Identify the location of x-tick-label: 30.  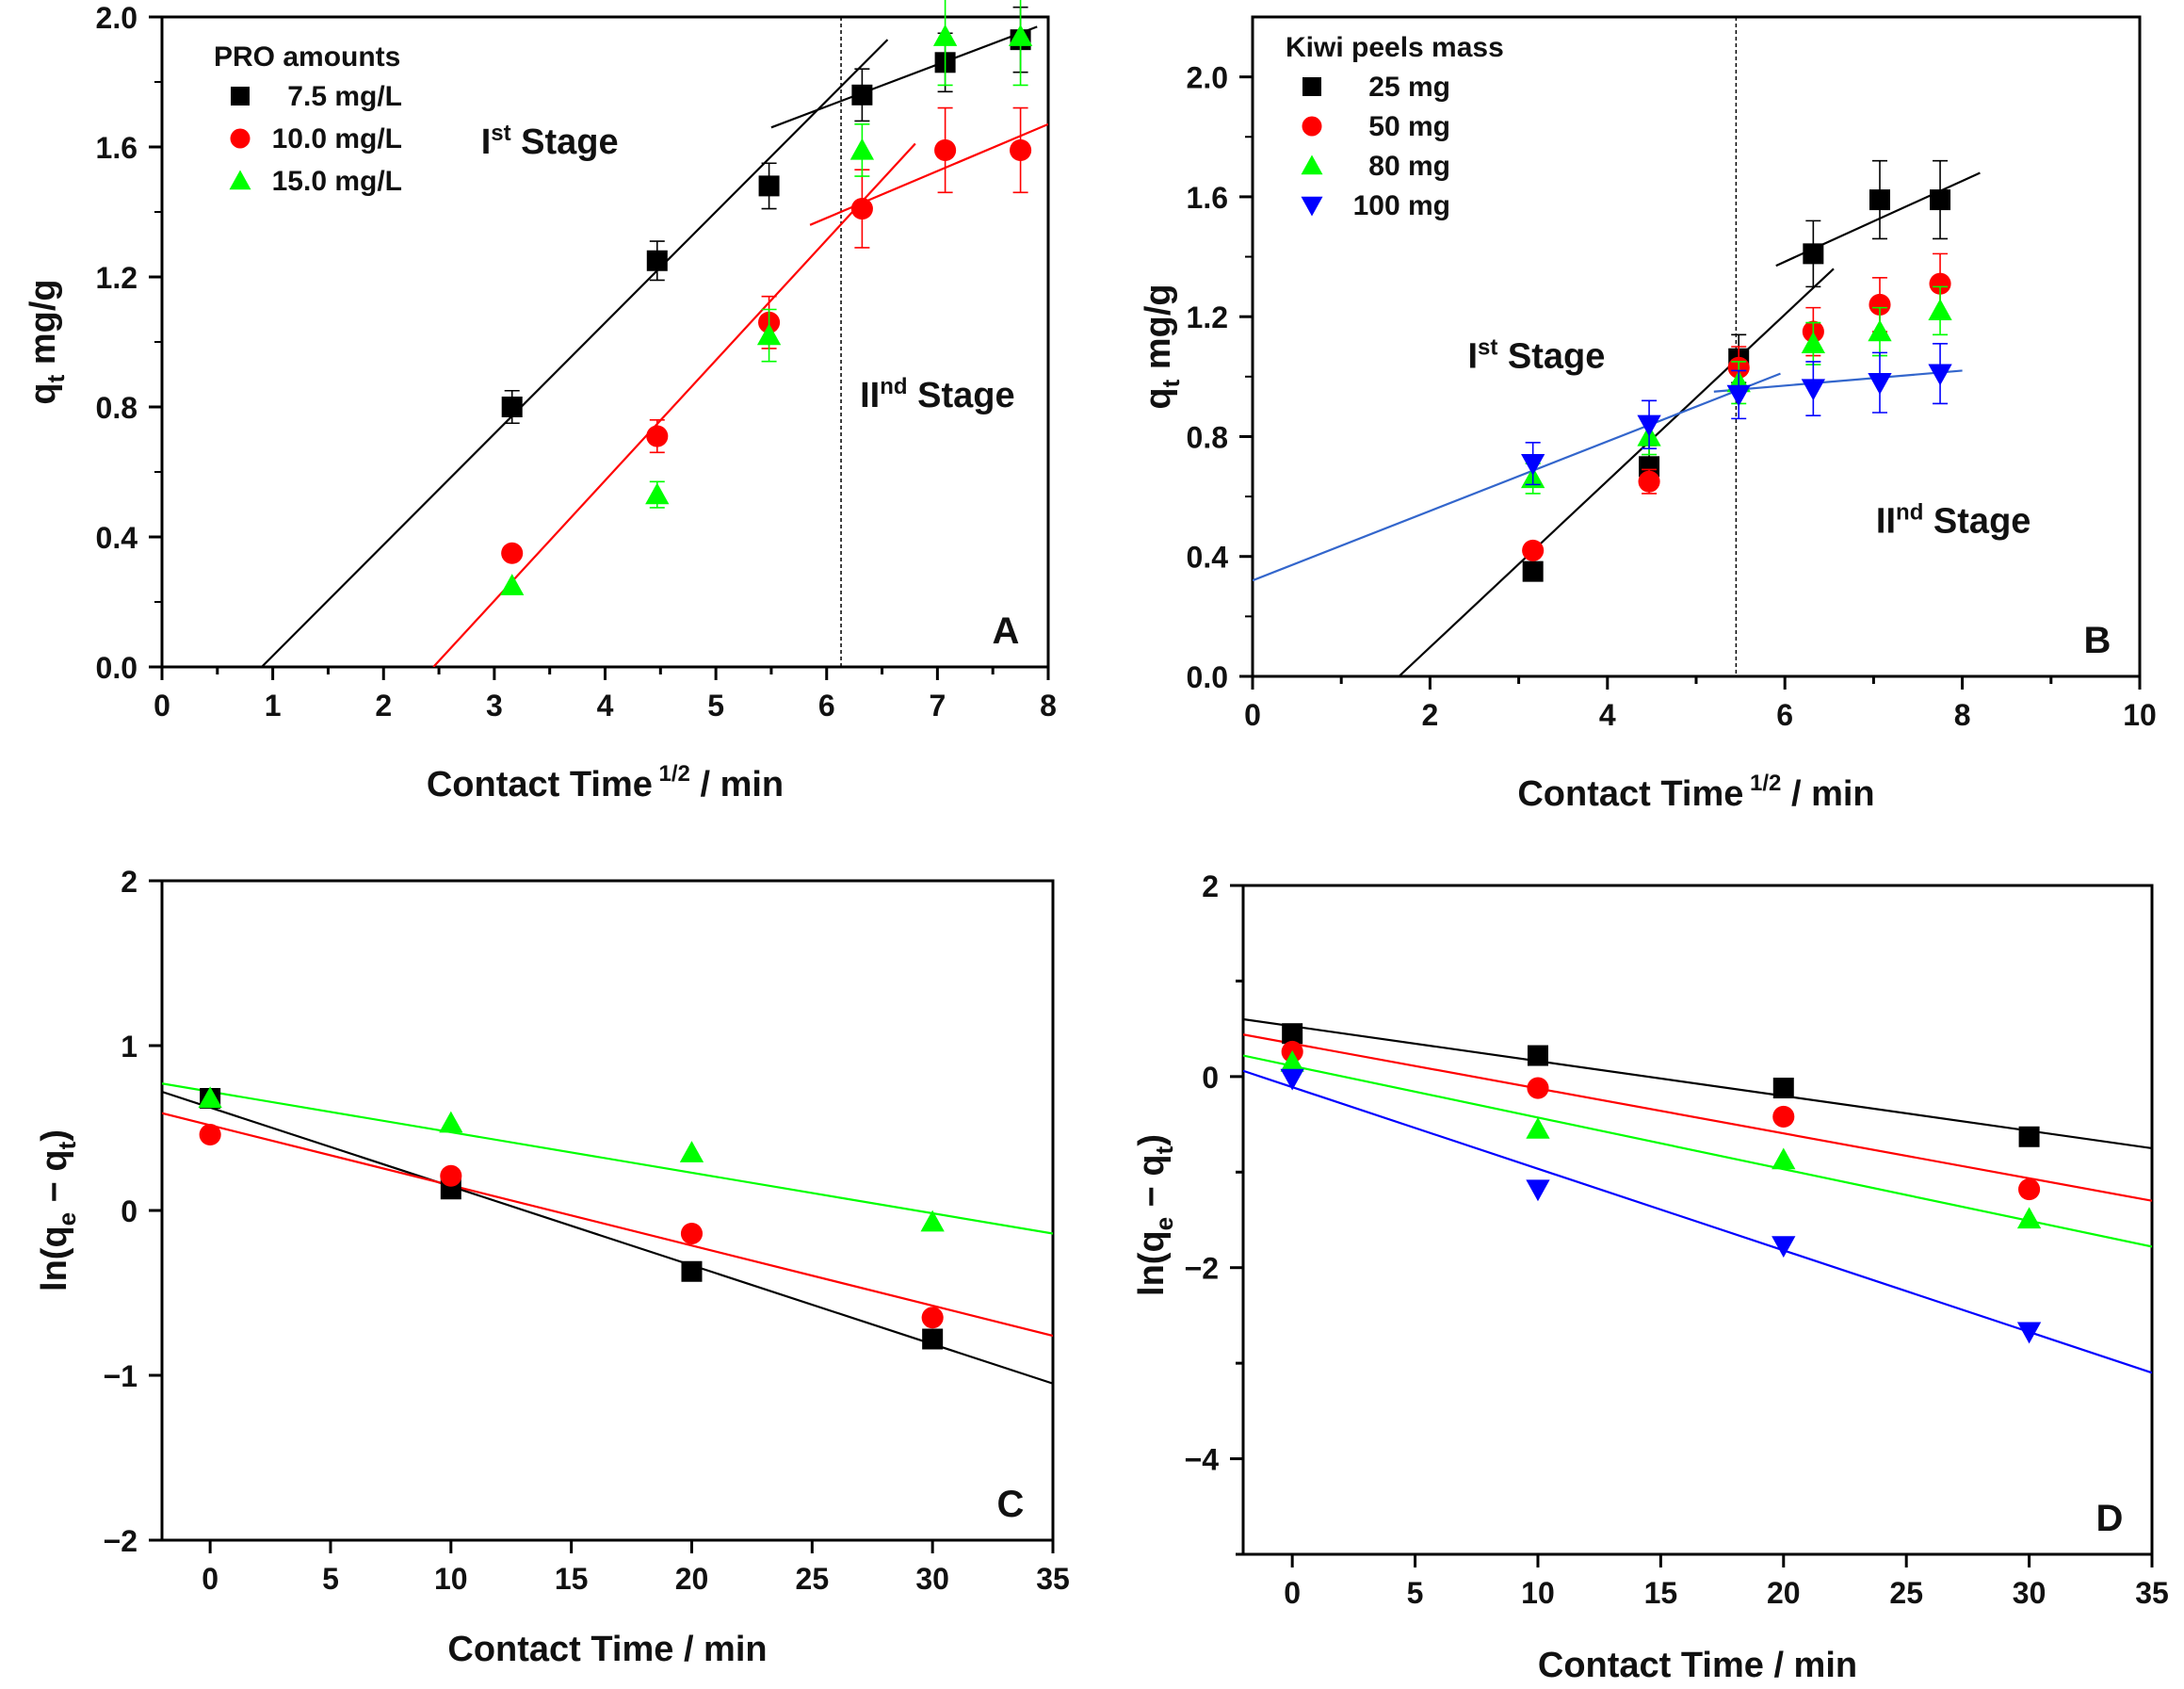
(932, 1579).